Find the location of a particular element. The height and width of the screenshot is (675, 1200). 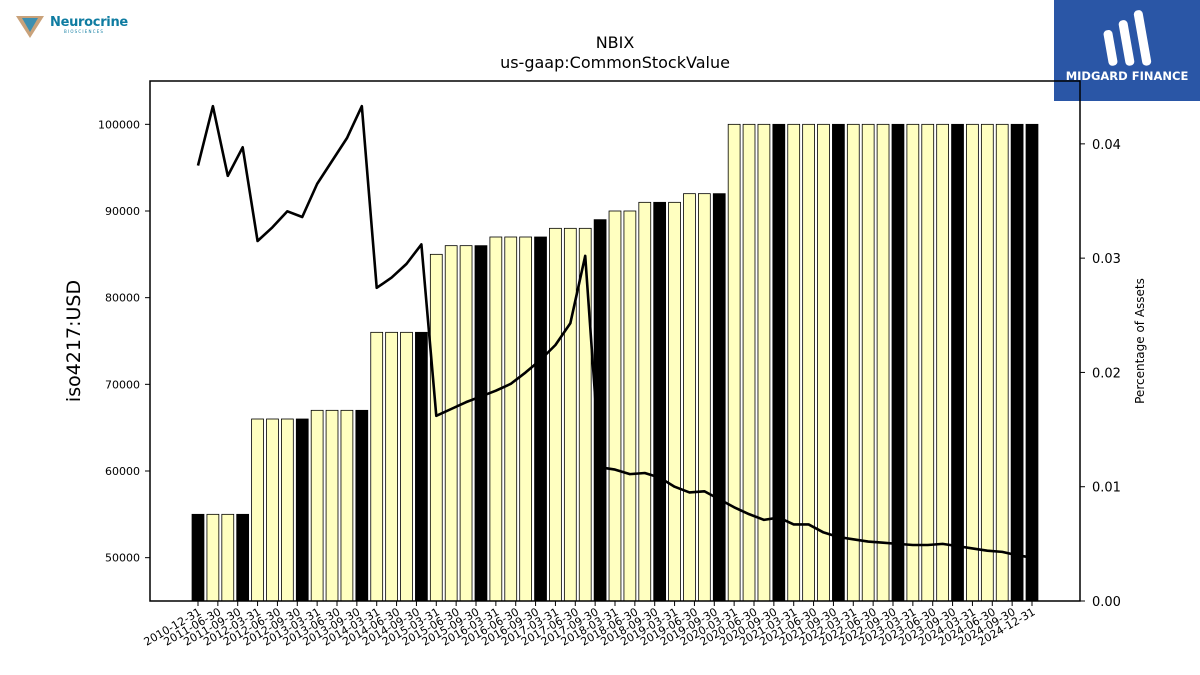

chart-title: NBIX is located at coordinates (615, 42).